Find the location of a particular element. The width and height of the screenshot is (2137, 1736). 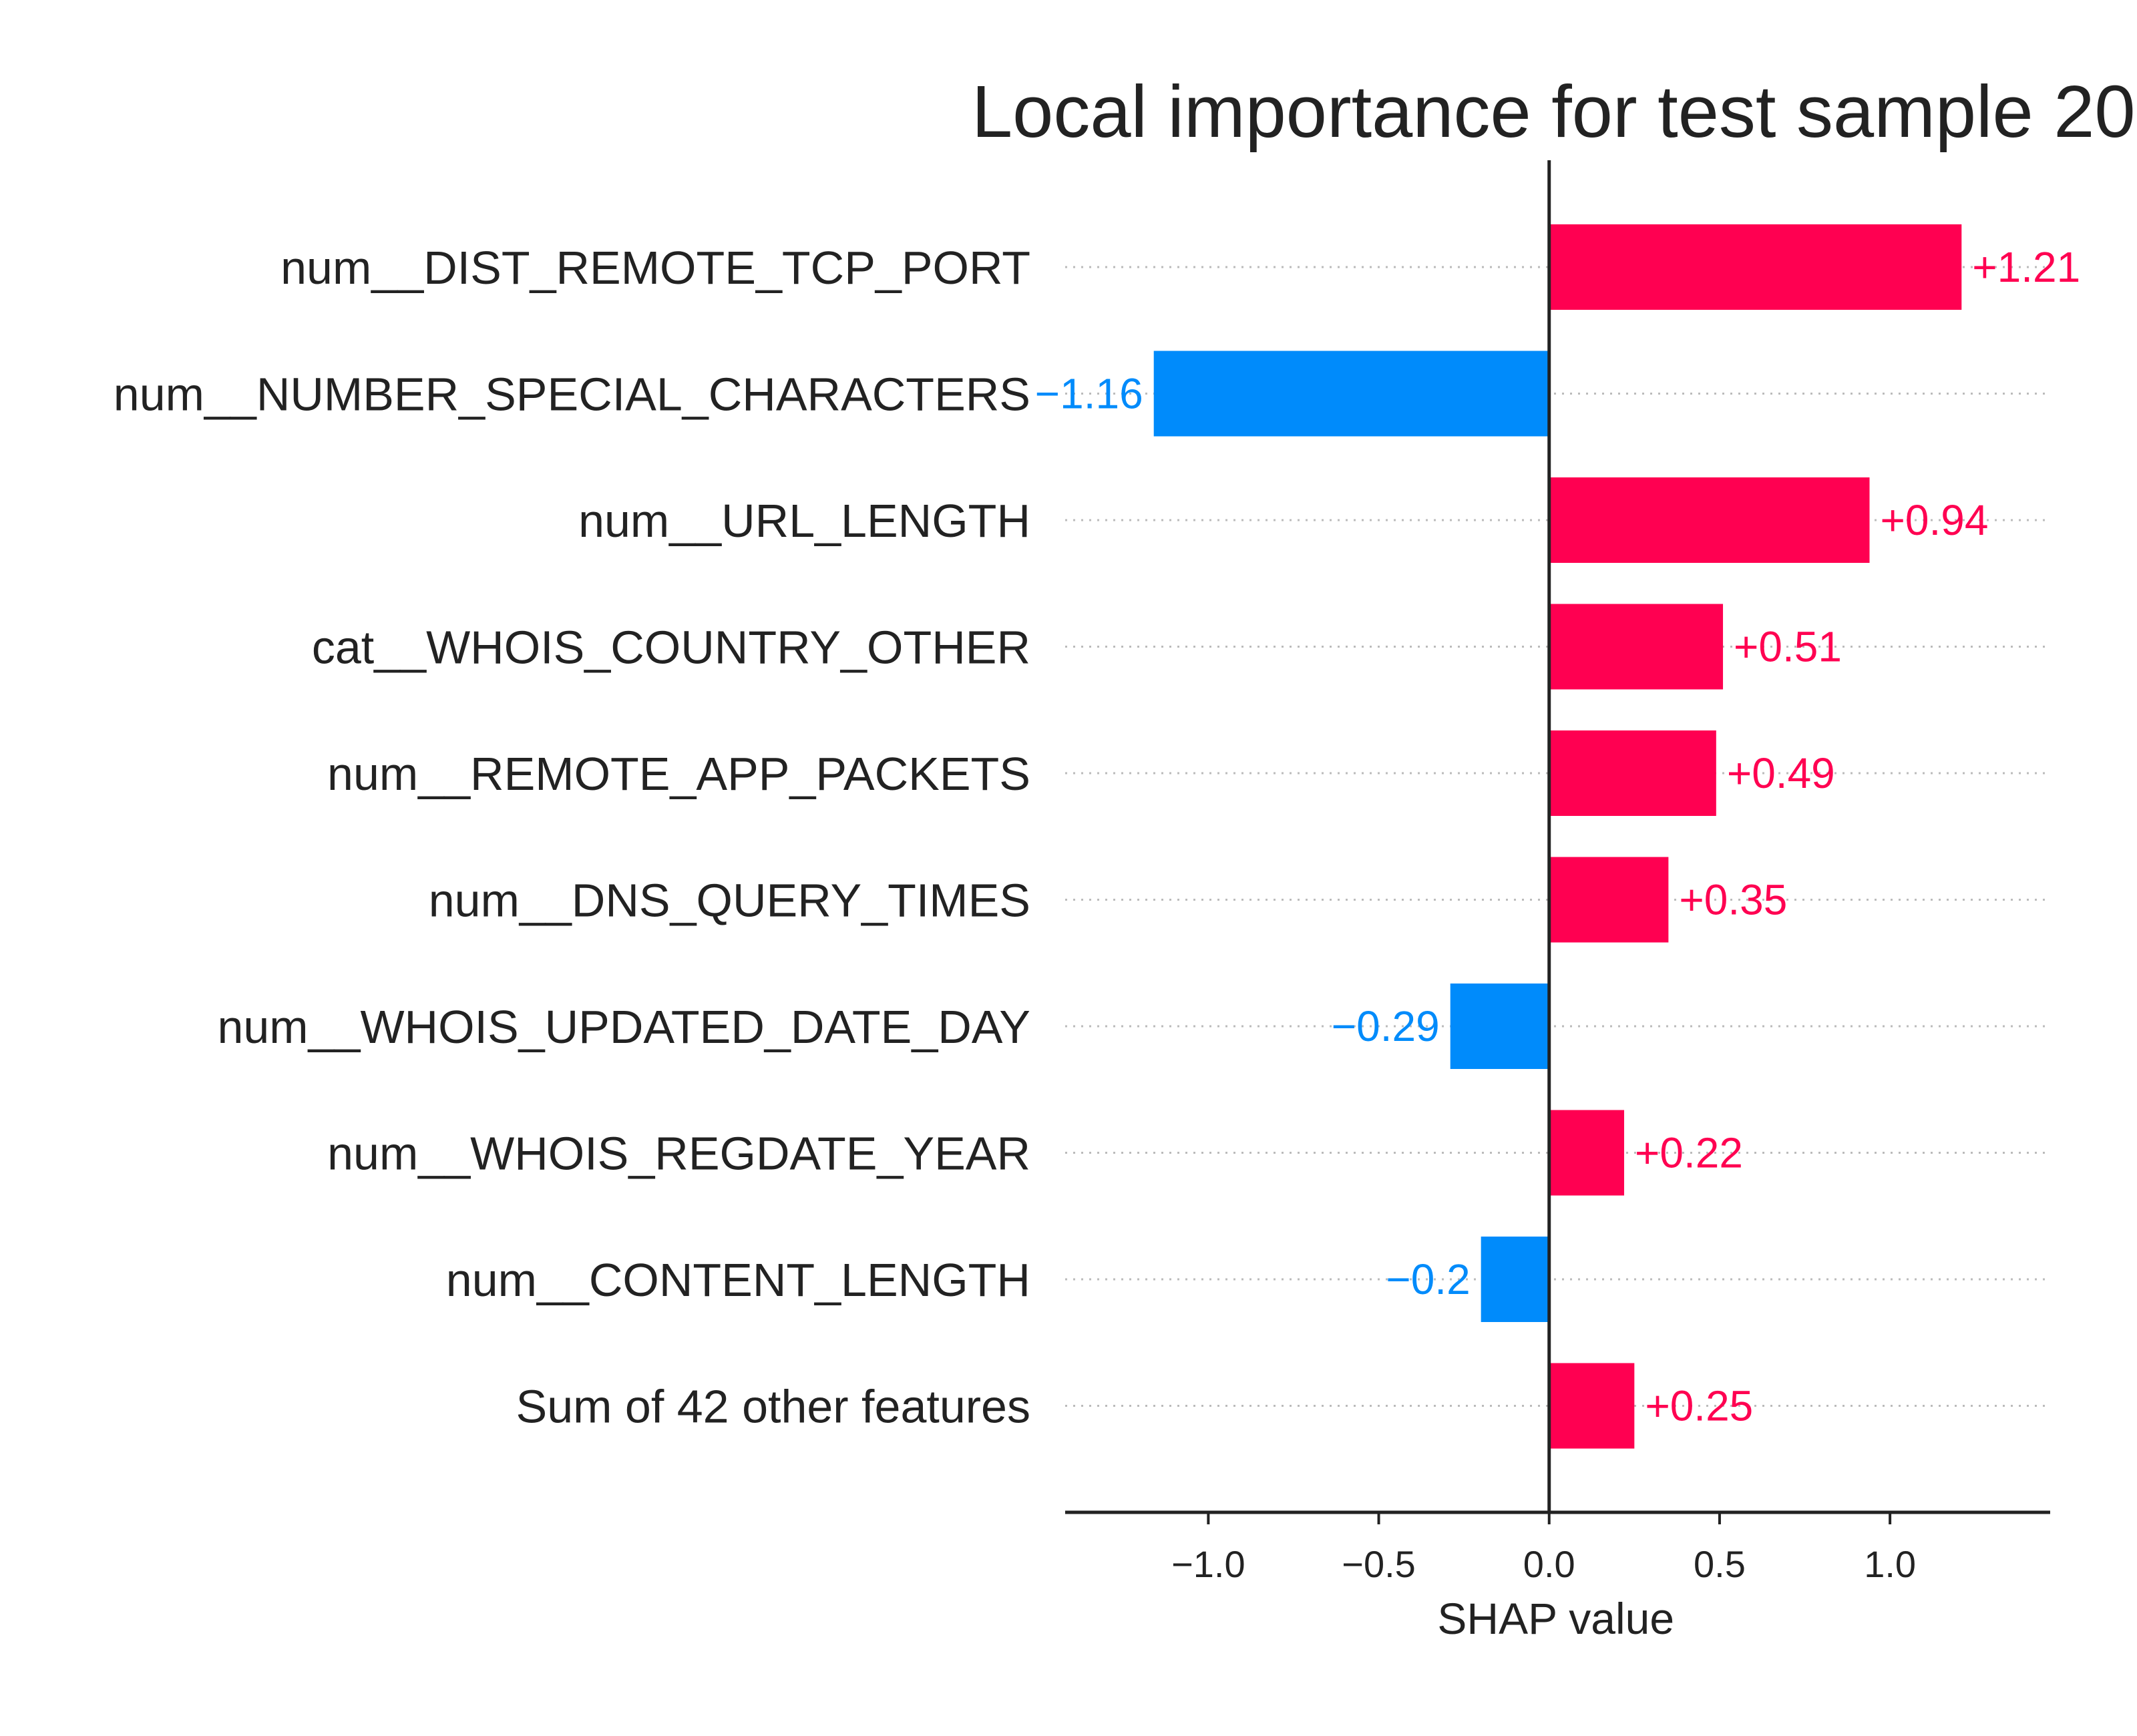

x-tick-label: 0.0 is located at coordinates (1549, 1564).